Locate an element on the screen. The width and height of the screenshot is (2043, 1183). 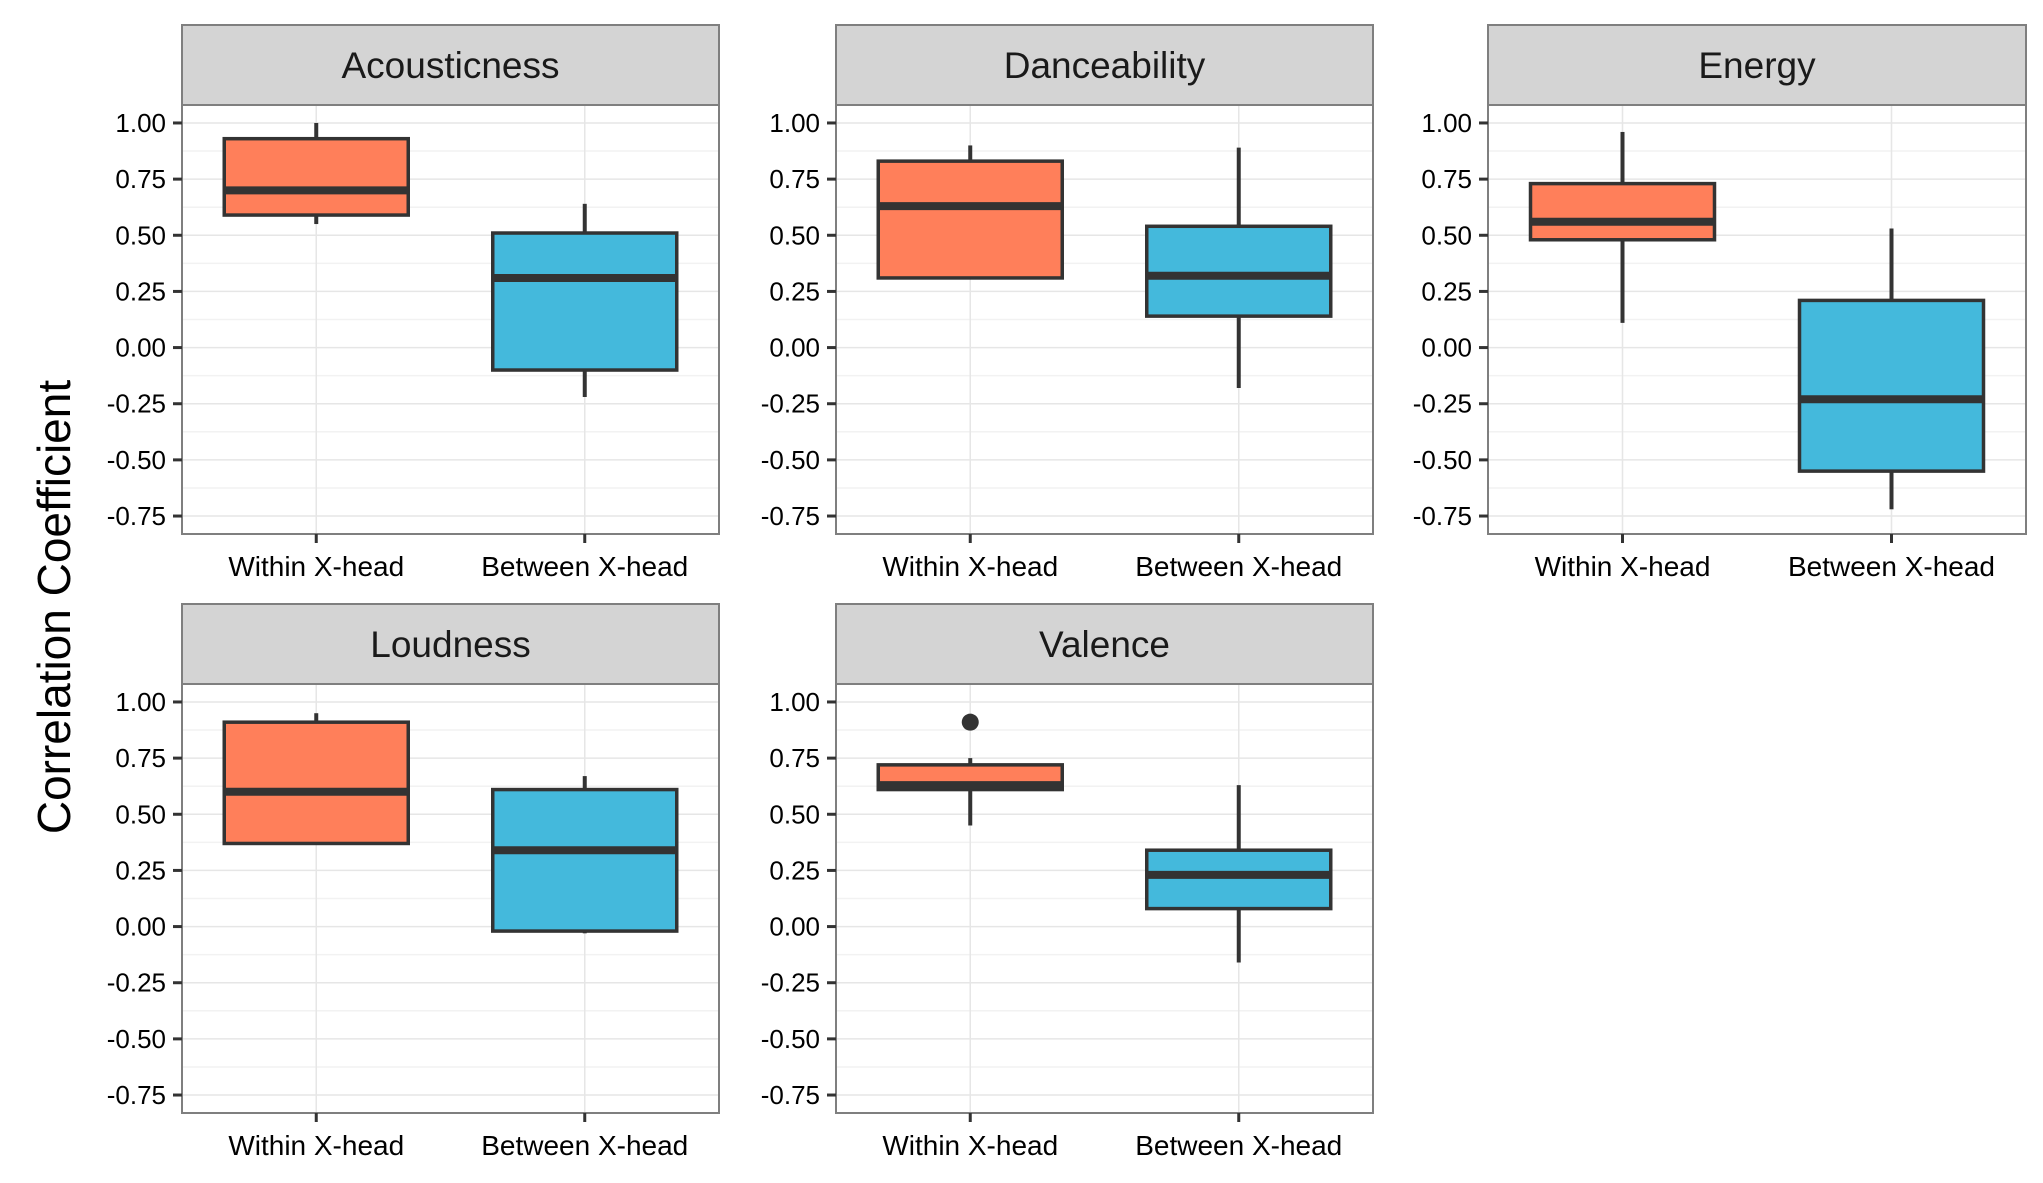
facet-title: Danceability is located at coordinates (1105, 65).